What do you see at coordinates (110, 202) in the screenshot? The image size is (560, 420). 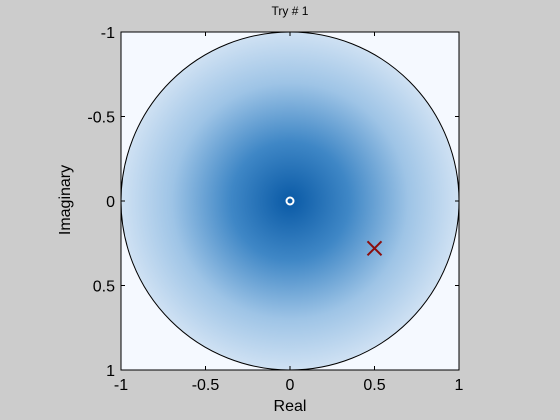 I see `y-tick-label: 0` at bounding box center [110, 202].